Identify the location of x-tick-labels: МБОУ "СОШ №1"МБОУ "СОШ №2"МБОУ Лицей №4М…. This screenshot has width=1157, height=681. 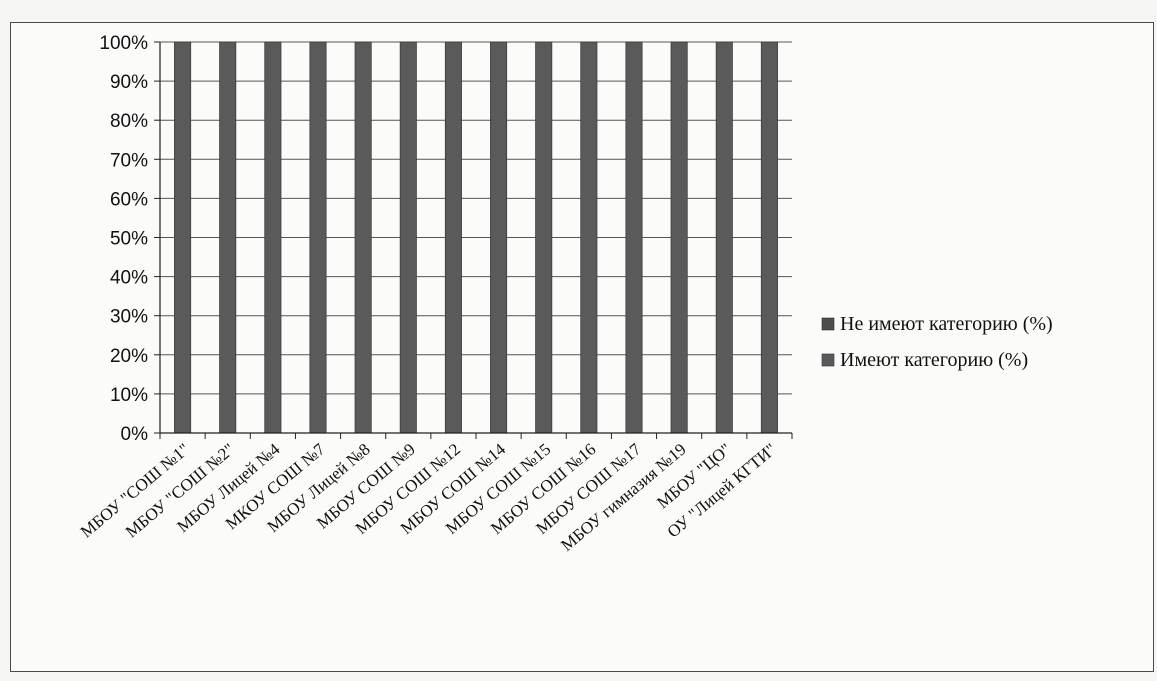
(428, 497).